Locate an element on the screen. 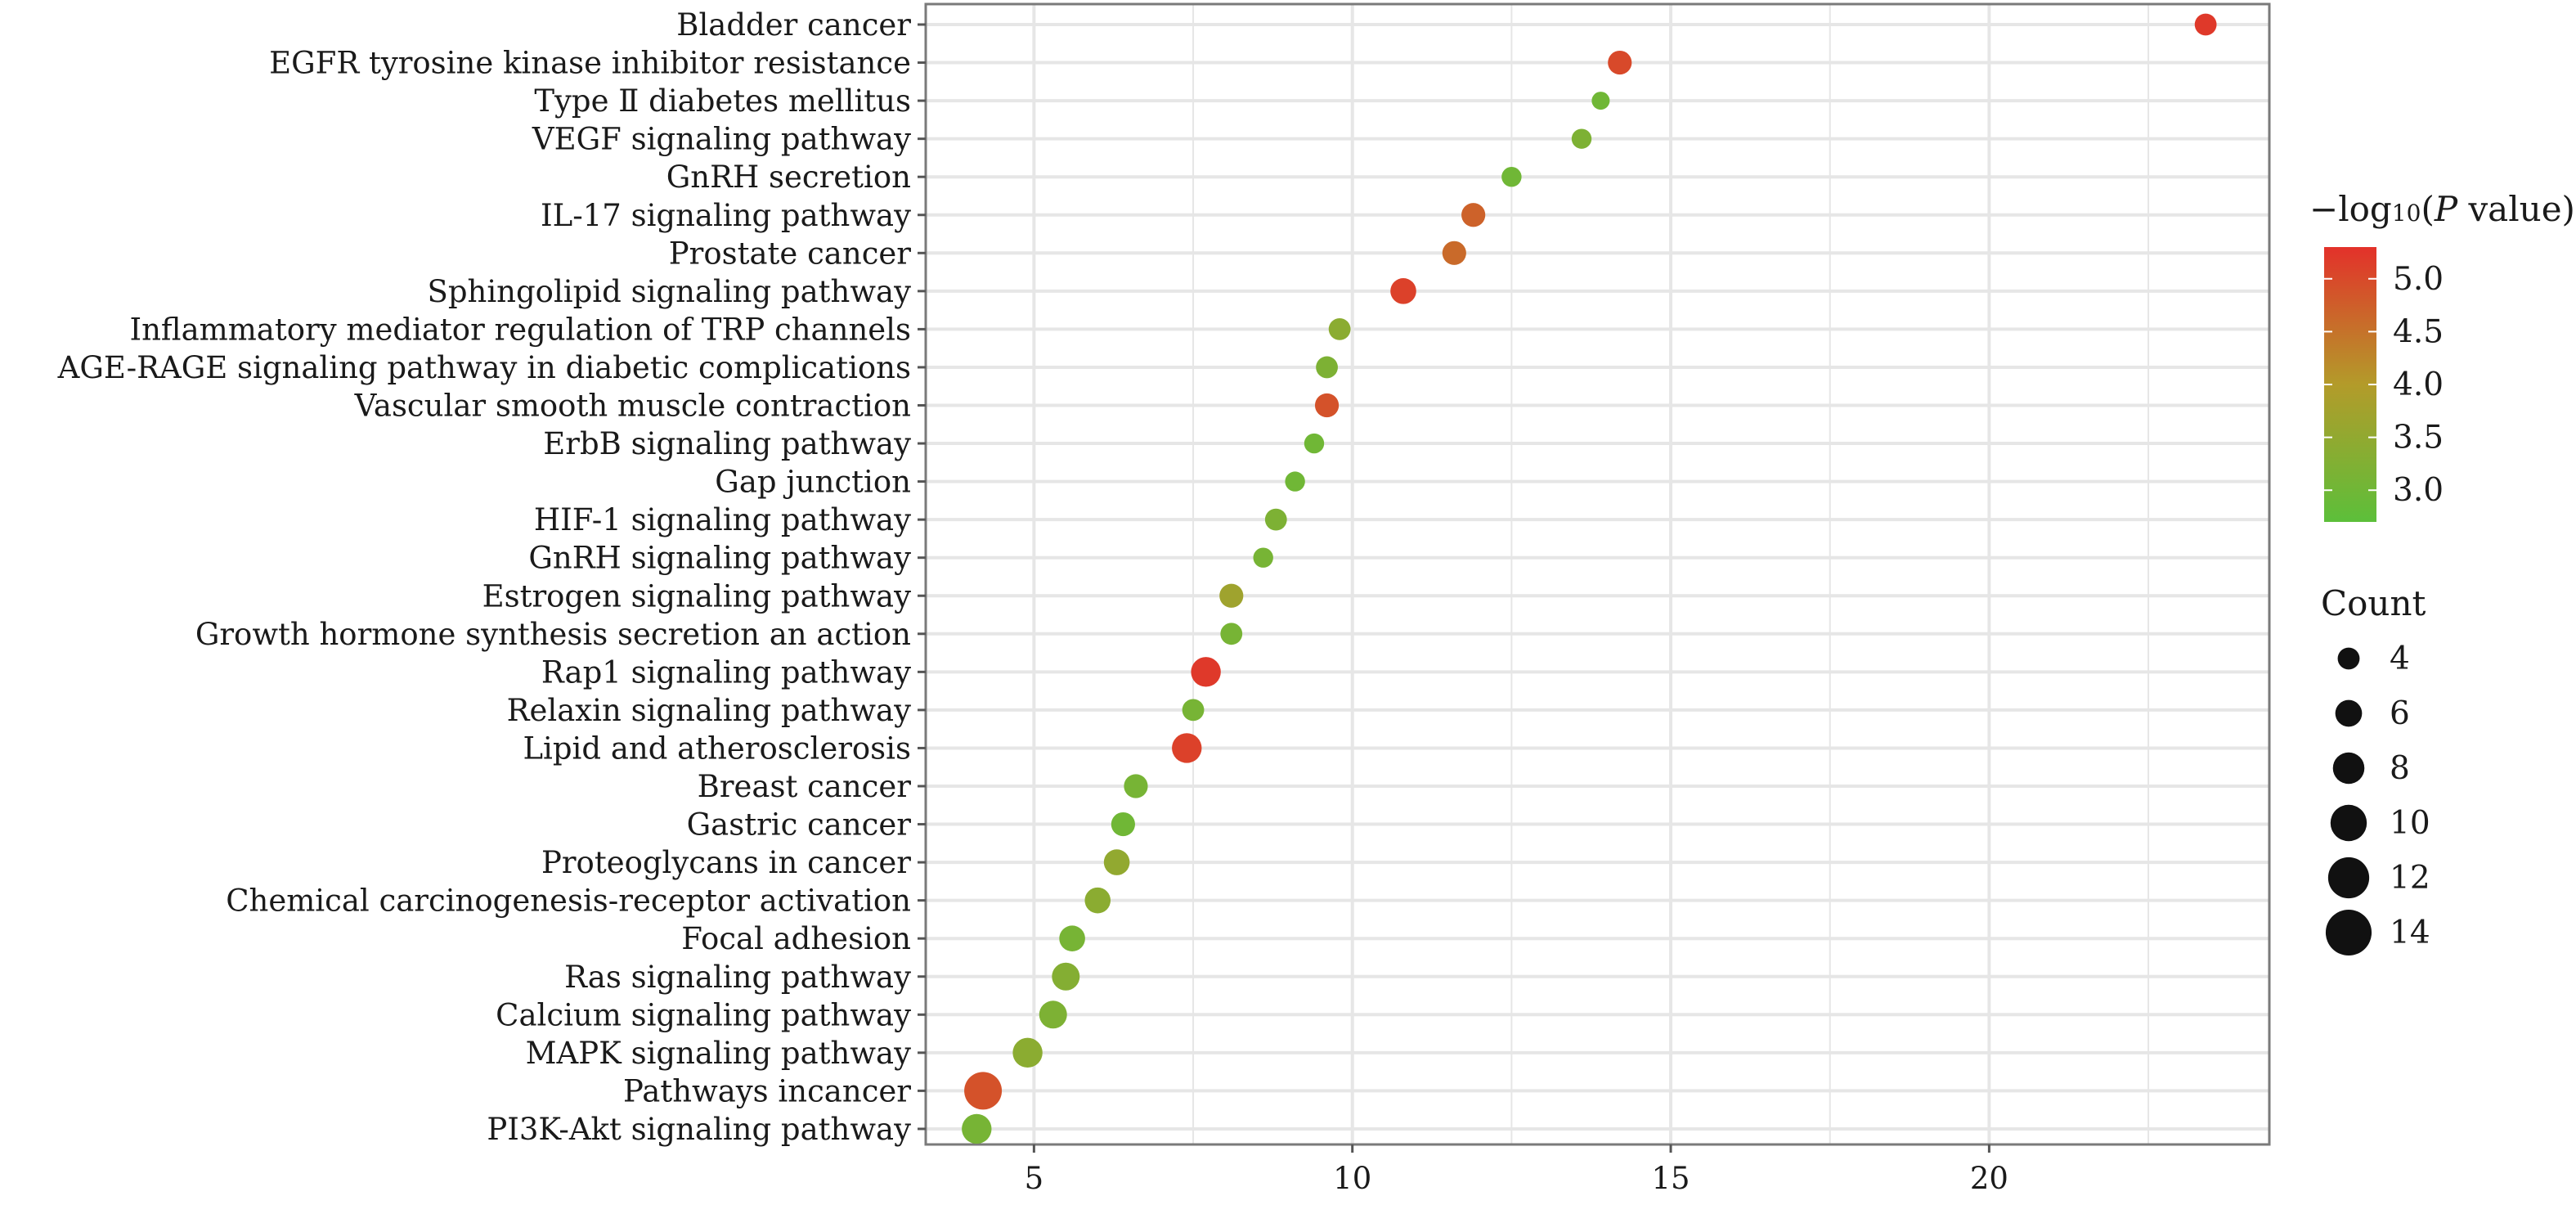 The height and width of the screenshot is (1214, 2576). y-tick-label: Relaxin signaling pathway is located at coordinates (709, 710).